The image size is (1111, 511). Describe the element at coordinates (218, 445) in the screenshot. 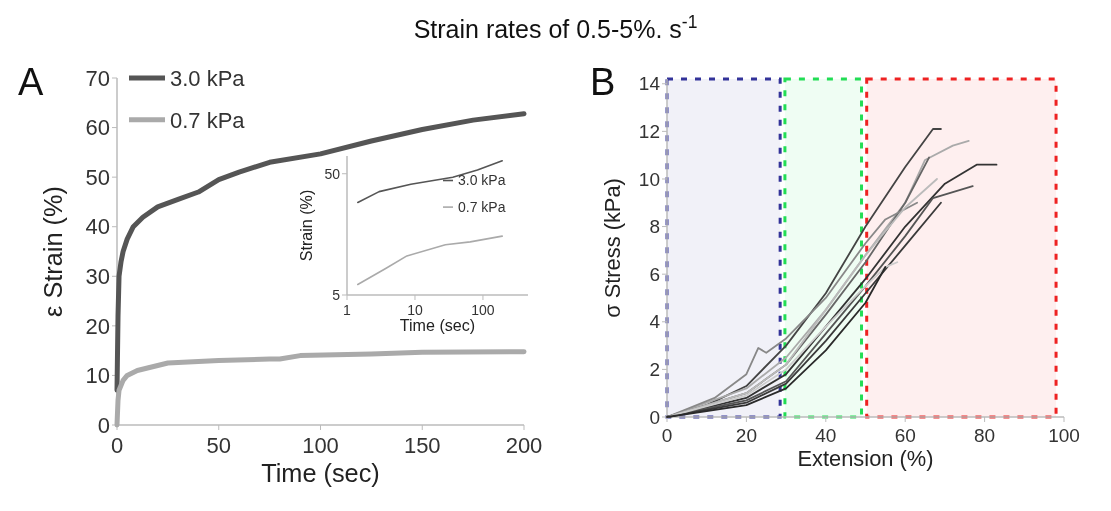

I see `x-tick-label: 50` at that location.